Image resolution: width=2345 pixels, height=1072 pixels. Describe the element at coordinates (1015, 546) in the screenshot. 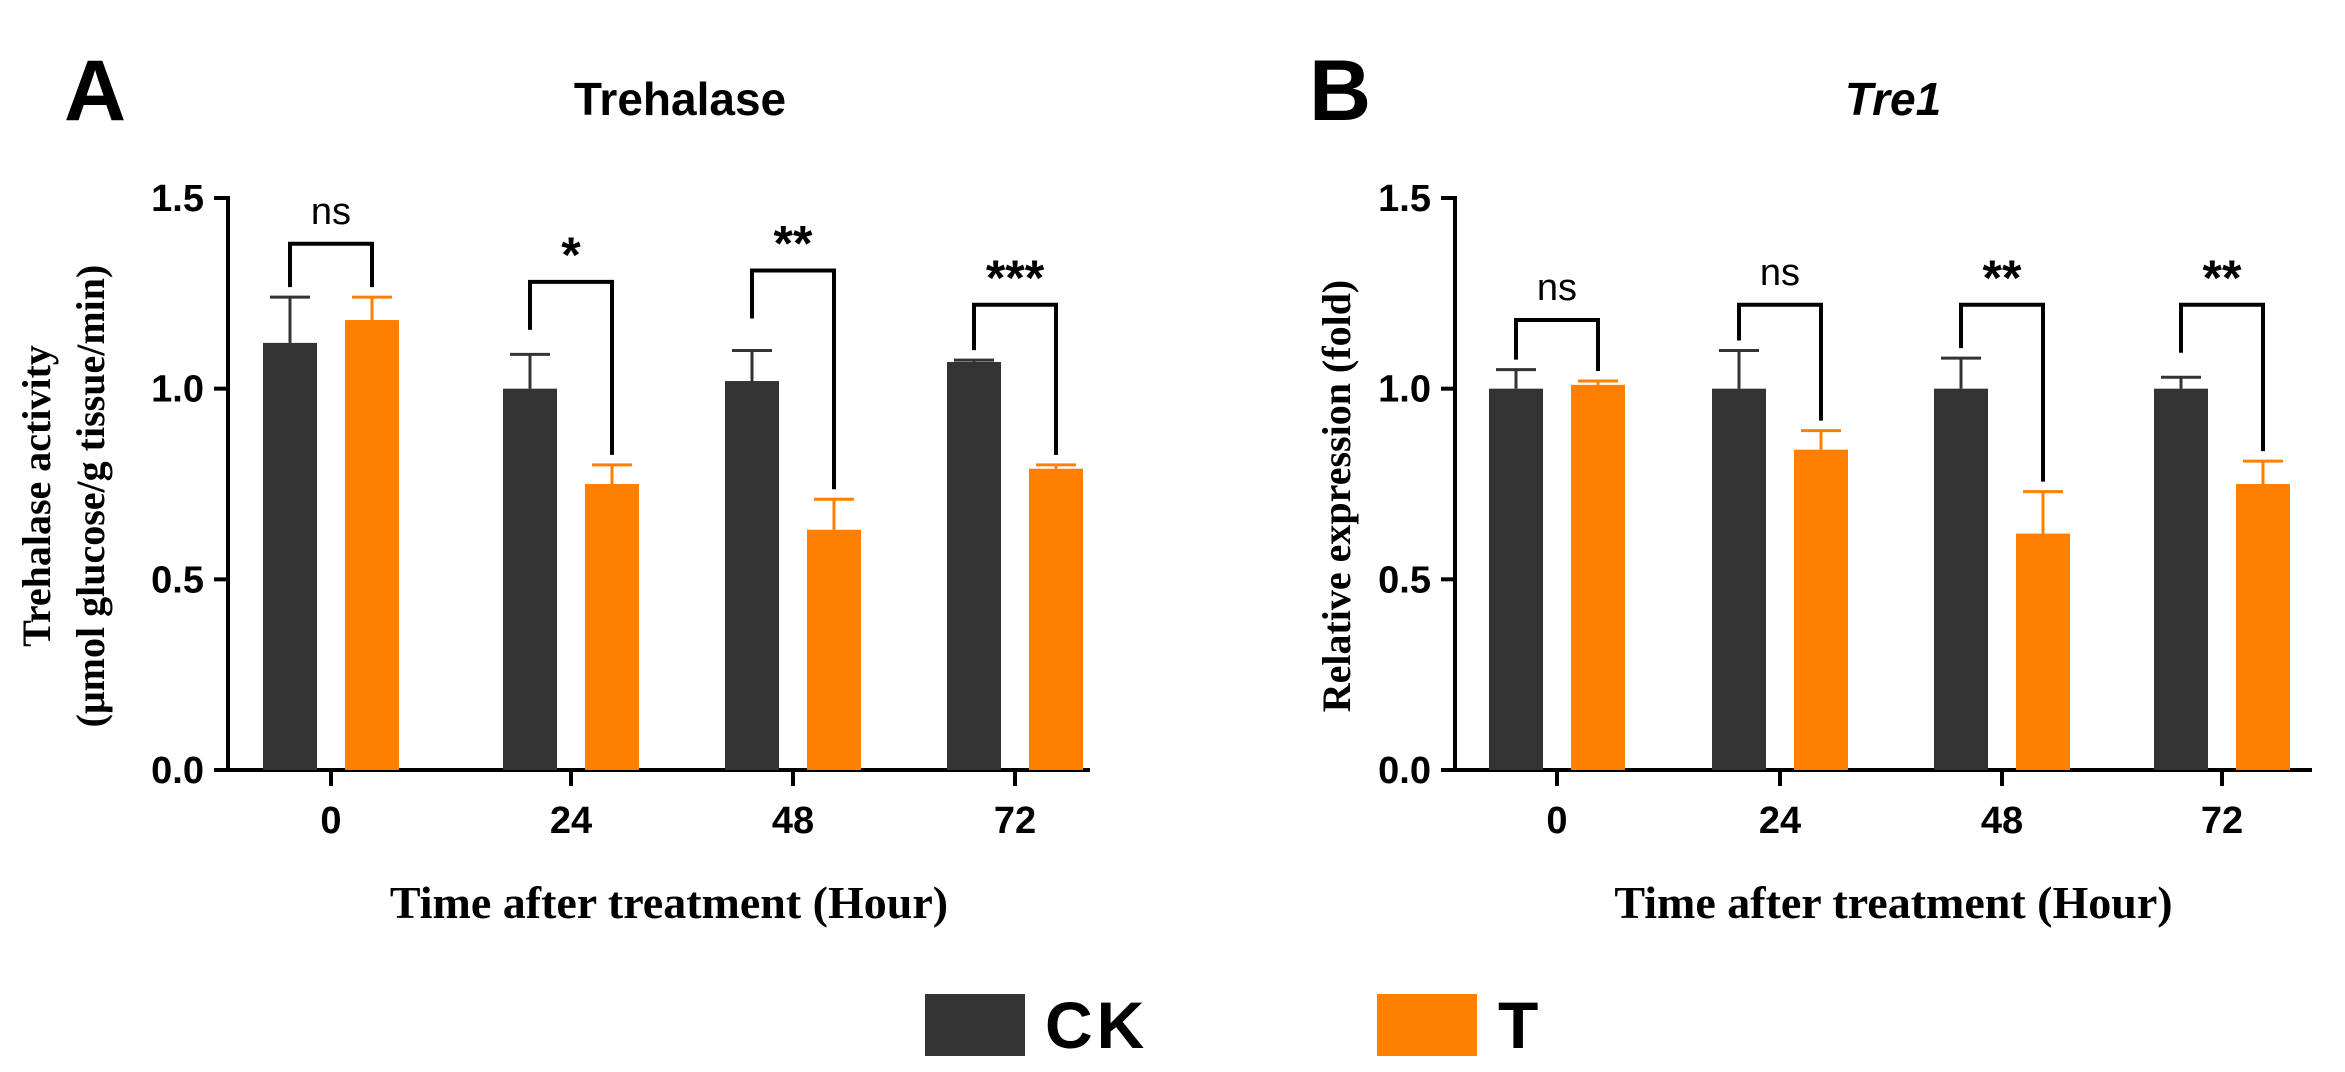

I see `bar-group: 72 ***` at that location.